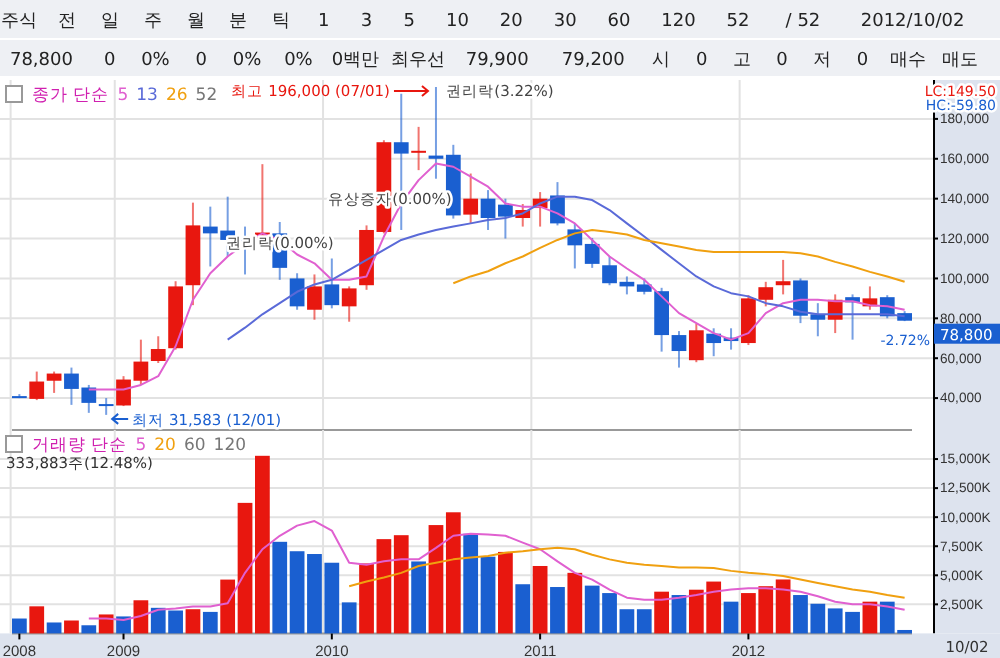 Image resolution: width=1000 pixels, height=658 pixels. Describe the element at coordinates (195, 22) in the screenshot. I see `text: 월` at that location.